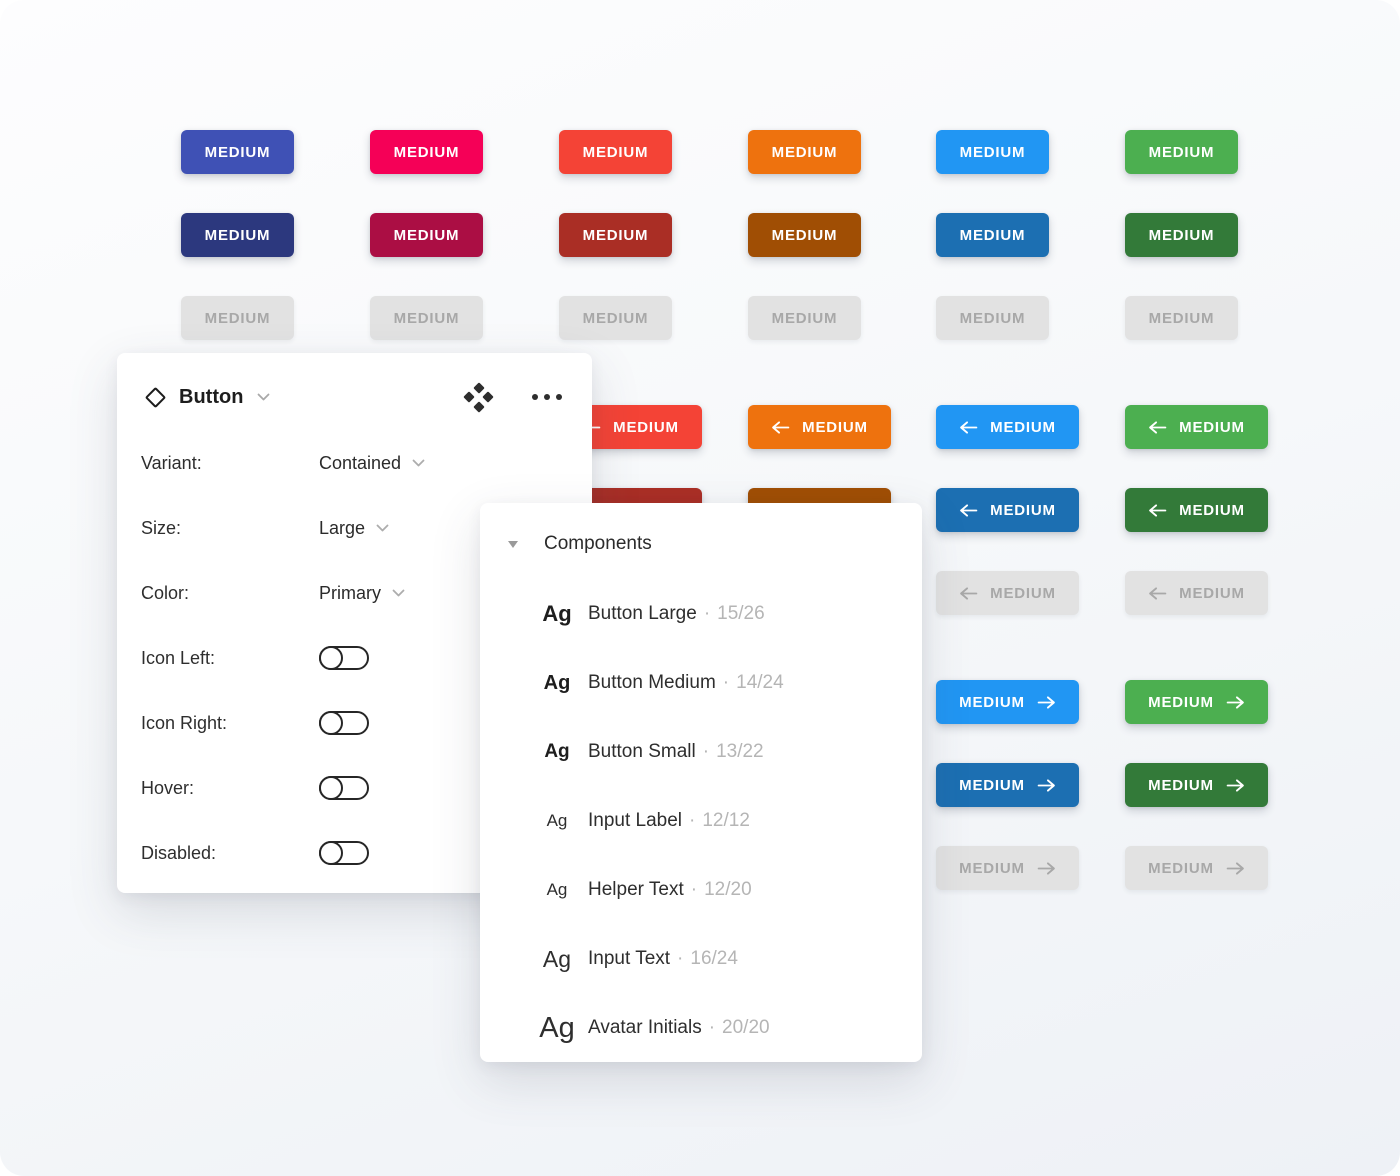  What do you see at coordinates (161, 527) in the screenshot?
I see `size-label: Size:` at bounding box center [161, 527].